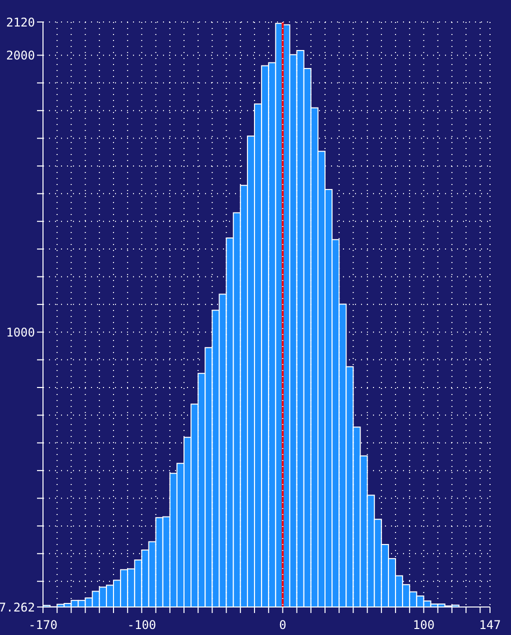  What do you see at coordinates (20, 332) in the screenshot?
I see `y-tick-label: 1000` at bounding box center [20, 332].